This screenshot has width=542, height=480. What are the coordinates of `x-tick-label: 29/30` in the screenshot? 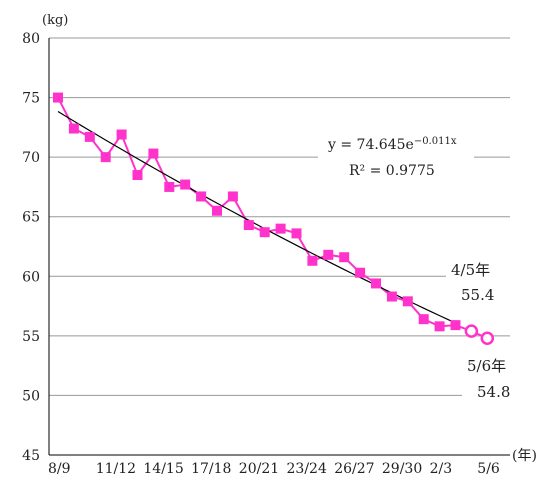 It's located at (402, 469).